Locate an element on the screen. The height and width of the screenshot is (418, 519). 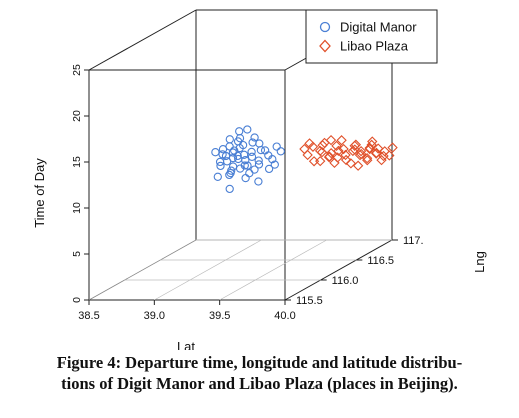
y-tick-label: 116.5 is located at coordinates (380, 261).